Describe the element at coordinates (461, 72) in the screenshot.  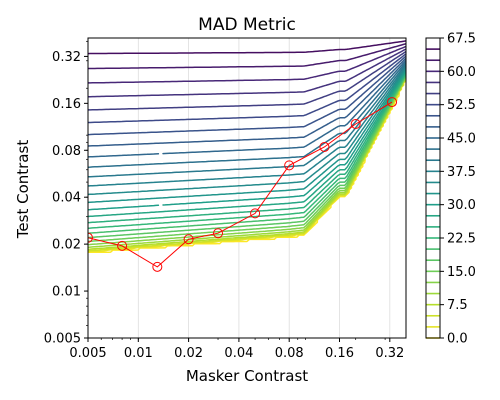
I see `colorbar-tick-label-8: 60.0` at that location.